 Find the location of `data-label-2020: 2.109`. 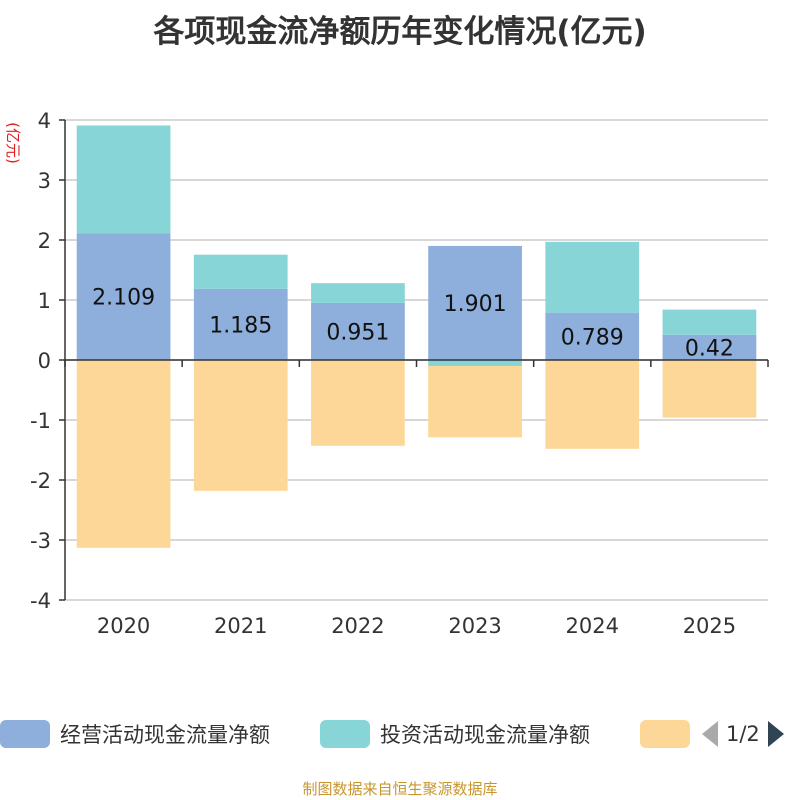

data-label-2020: 2.109 is located at coordinates (123, 298).